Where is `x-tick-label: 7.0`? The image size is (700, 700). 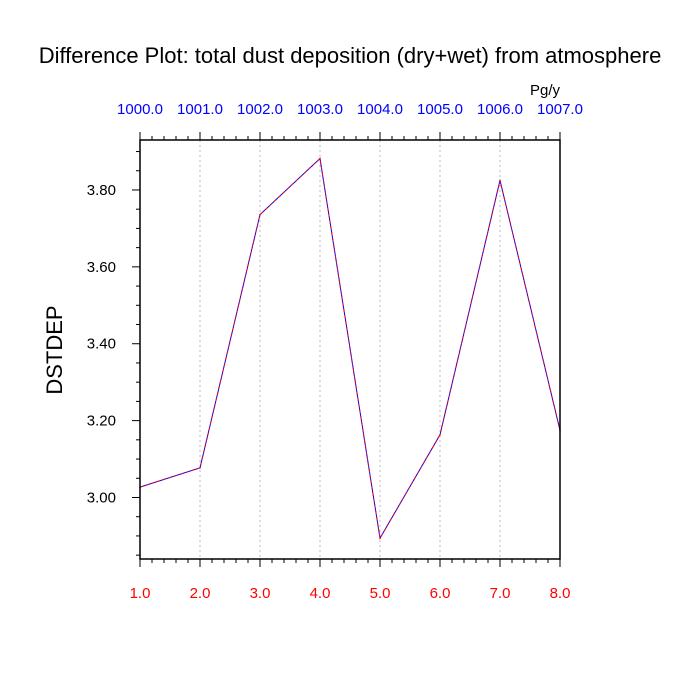 x-tick-label: 7.0 is located at coordinates (500, 593).